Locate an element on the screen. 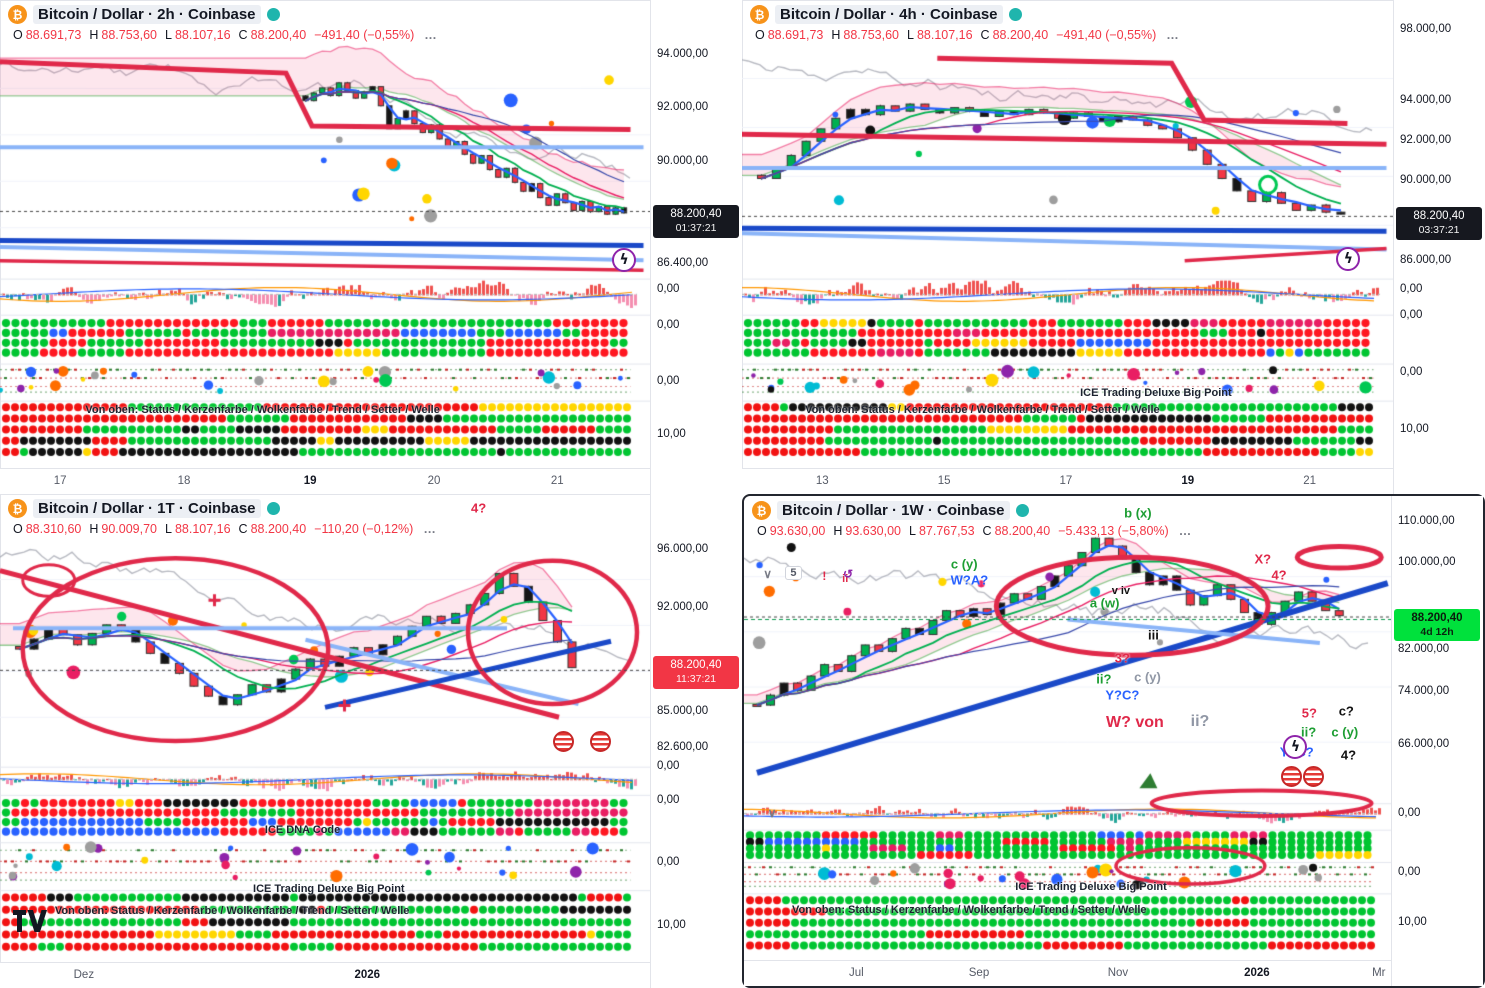 This screenshot has width=1485, height=988. time-axis: Jul Sep Nov 2026 Mr is located at coordinates (1113, 973).